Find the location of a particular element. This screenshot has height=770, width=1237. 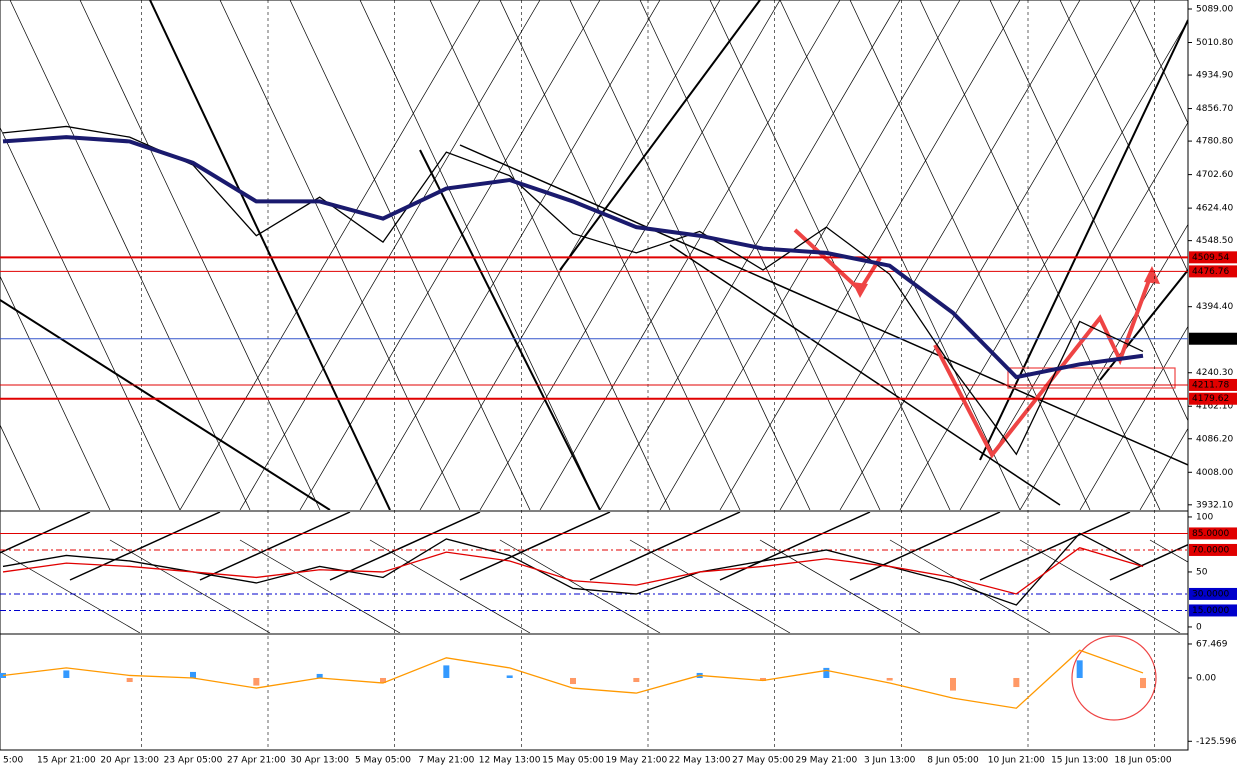

x-tick-label: 30 Apr 13:00 is located at coordinates (319, 761).